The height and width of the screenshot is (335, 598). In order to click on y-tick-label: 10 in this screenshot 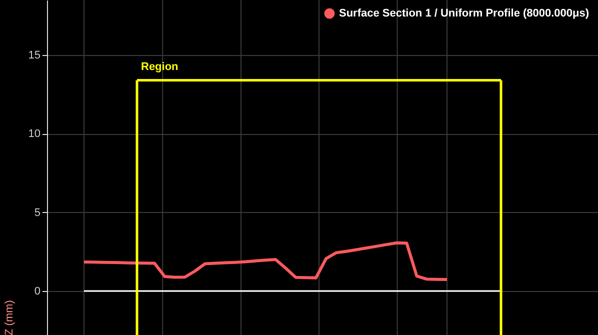, I will do `click(34, 134)`.